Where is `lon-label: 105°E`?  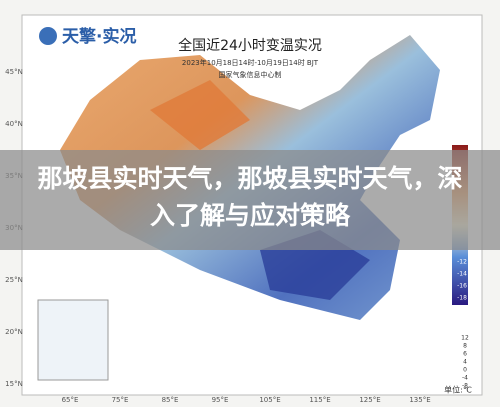 lon-label: 105°E is located at coordinates (269, 400).